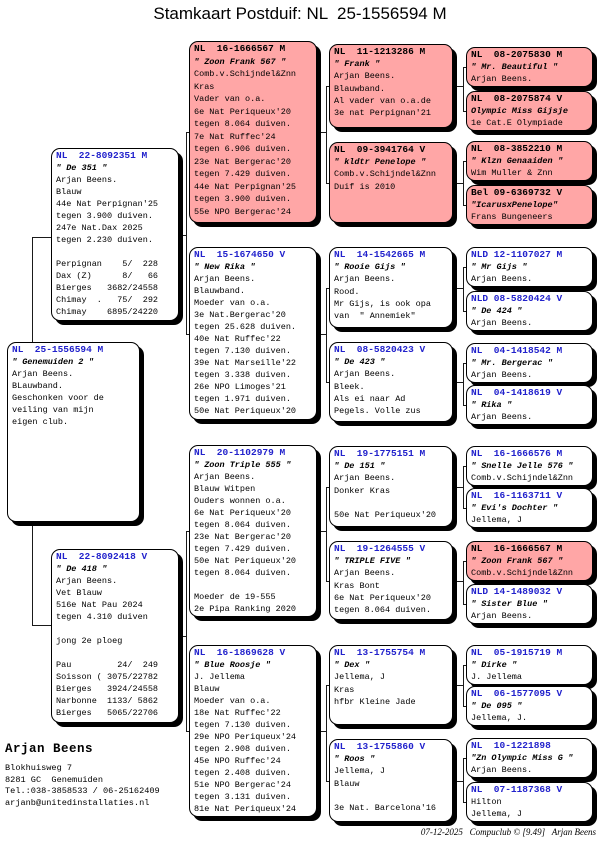  What do you see at coordinates (517, 298) in the screenshot?
I see `ring-number: NLD 08-5820424 V` at bounding box center [517, 298].